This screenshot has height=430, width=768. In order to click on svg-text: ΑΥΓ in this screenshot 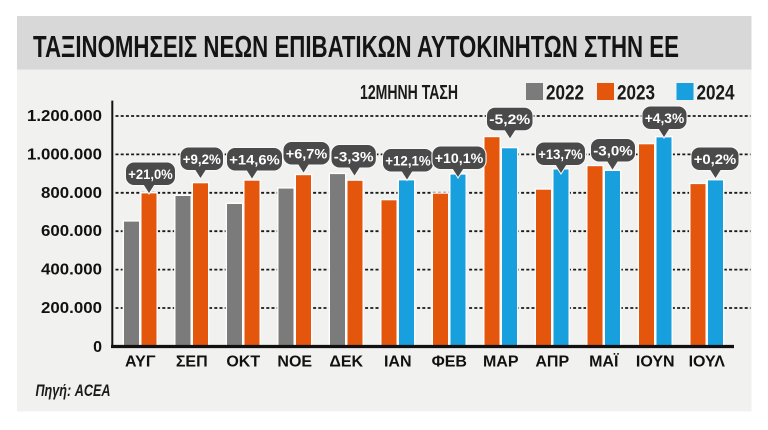, I will do `click(140, 362)`.